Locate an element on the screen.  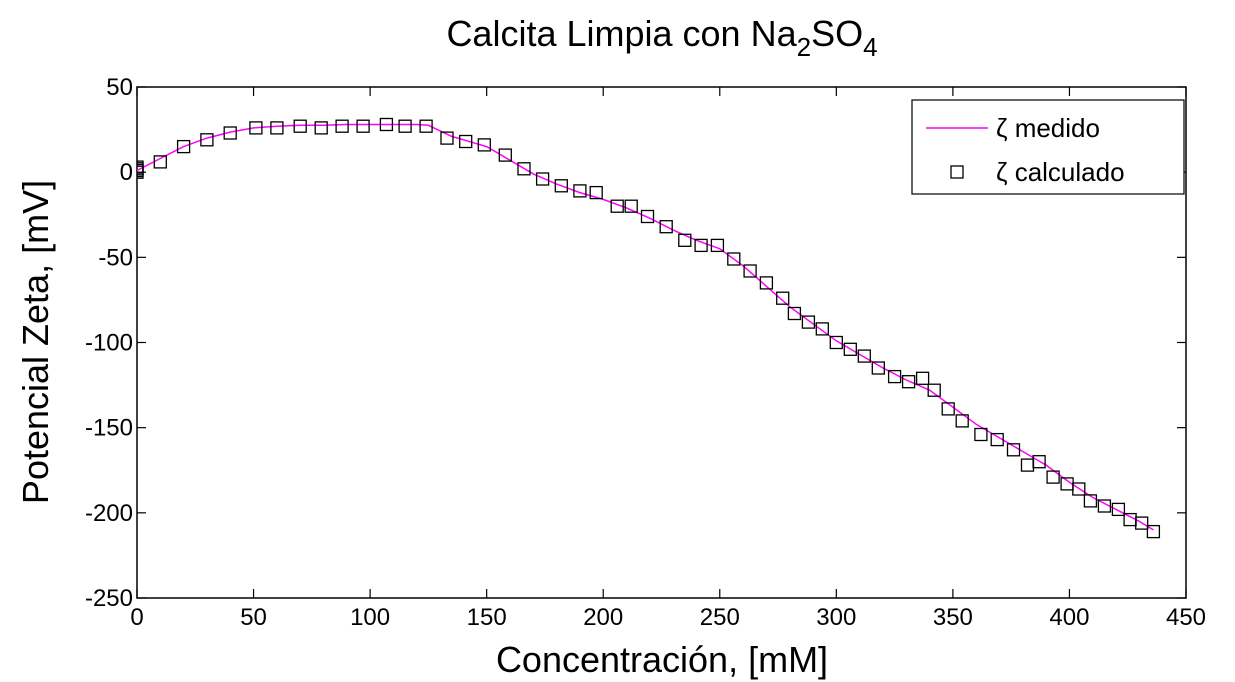
x-axis-tick-labels: 0 50 100 150 200 250 300 350 400 450 is located at coordinates (668, 617).